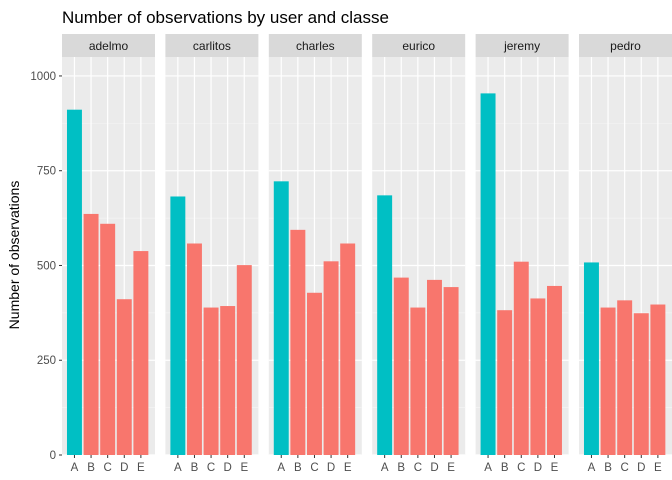 Image resolution: width=672 pixels, height=480 pixels. Describe the element at coordinates (505, 382) in the screenshot. I see `bar-jeremy-B` at that location.